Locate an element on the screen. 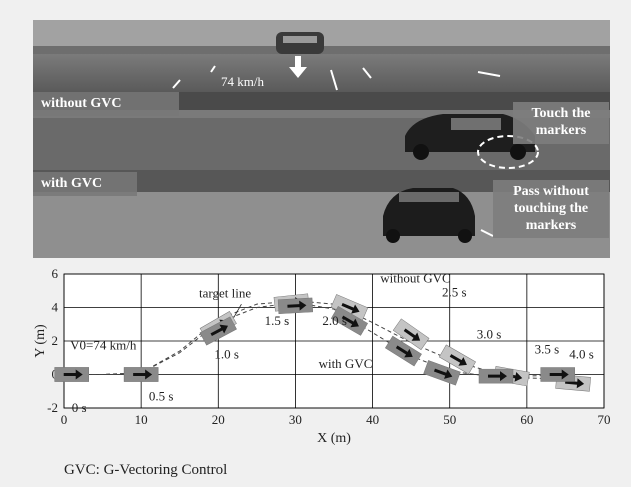 Image resolution: width=631 pixels, height=487 pixels. y-axis-label: Y (m) is located at coordinates (40, 341).